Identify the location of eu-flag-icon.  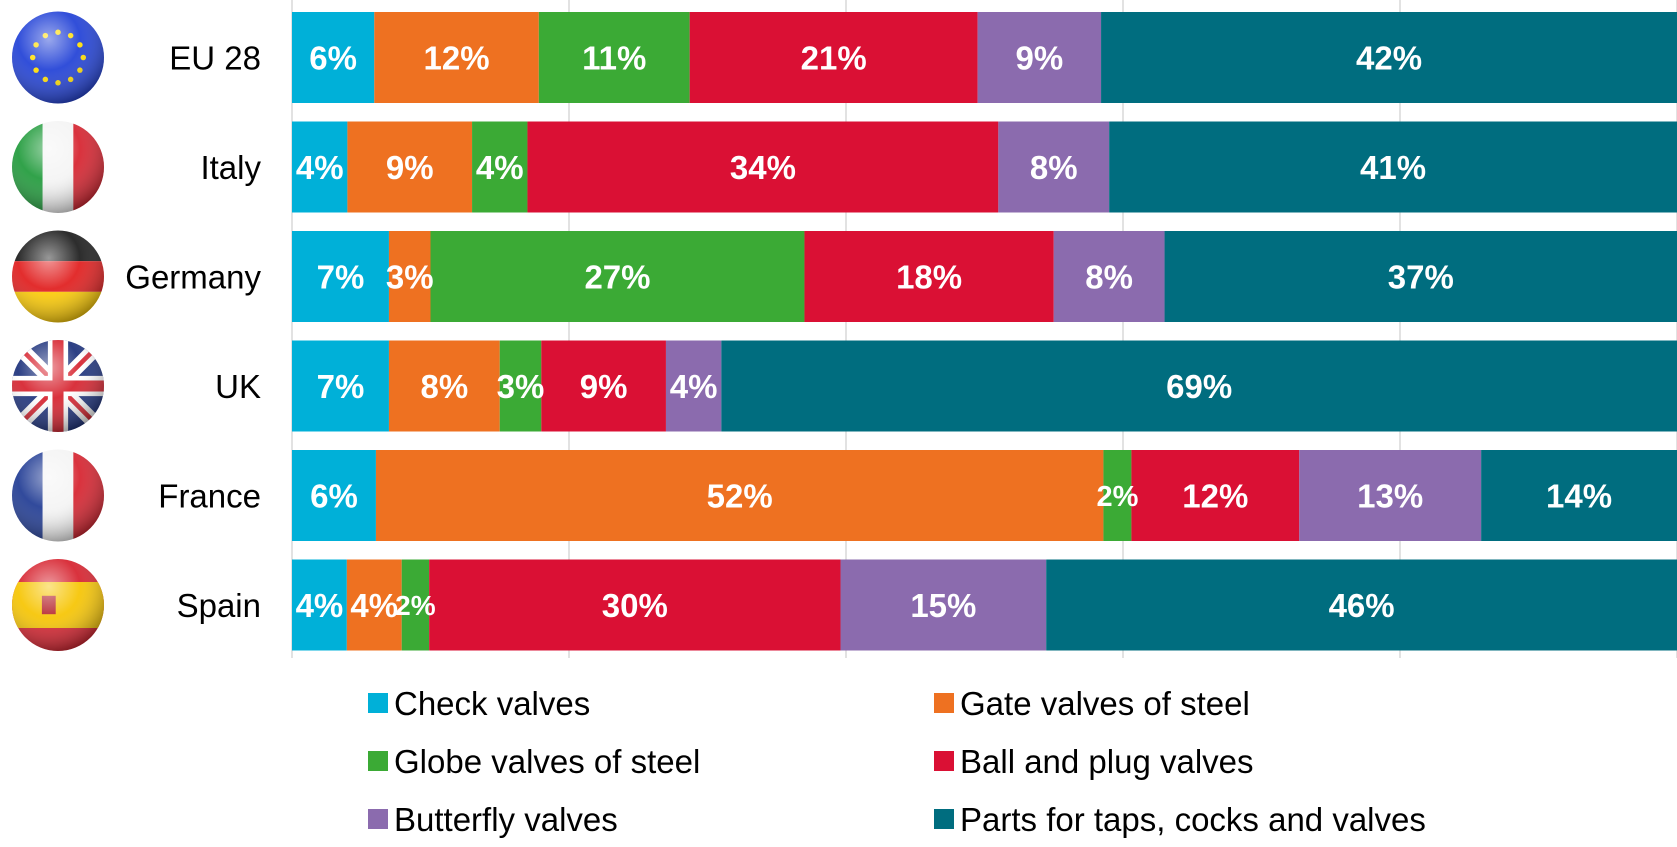
(58, 57).